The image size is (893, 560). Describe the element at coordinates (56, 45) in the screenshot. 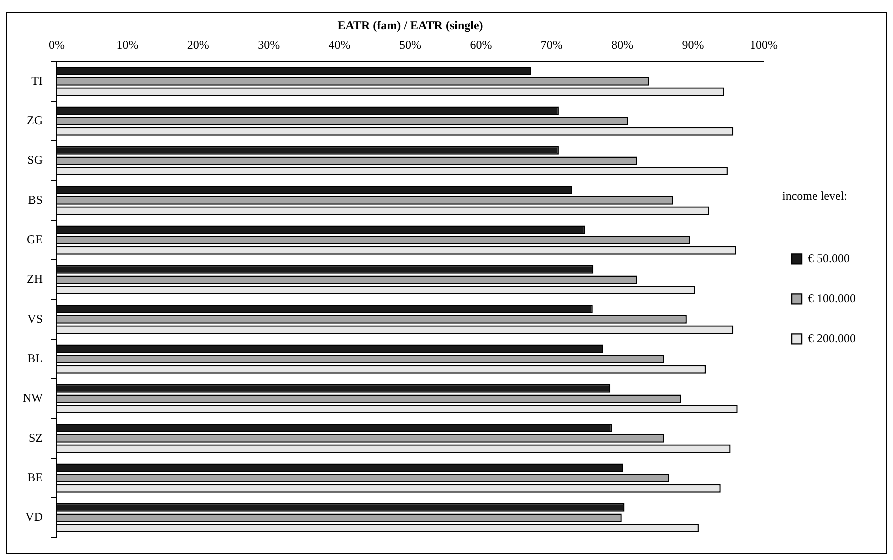

I see `x-tick-label: 0%` at that location.